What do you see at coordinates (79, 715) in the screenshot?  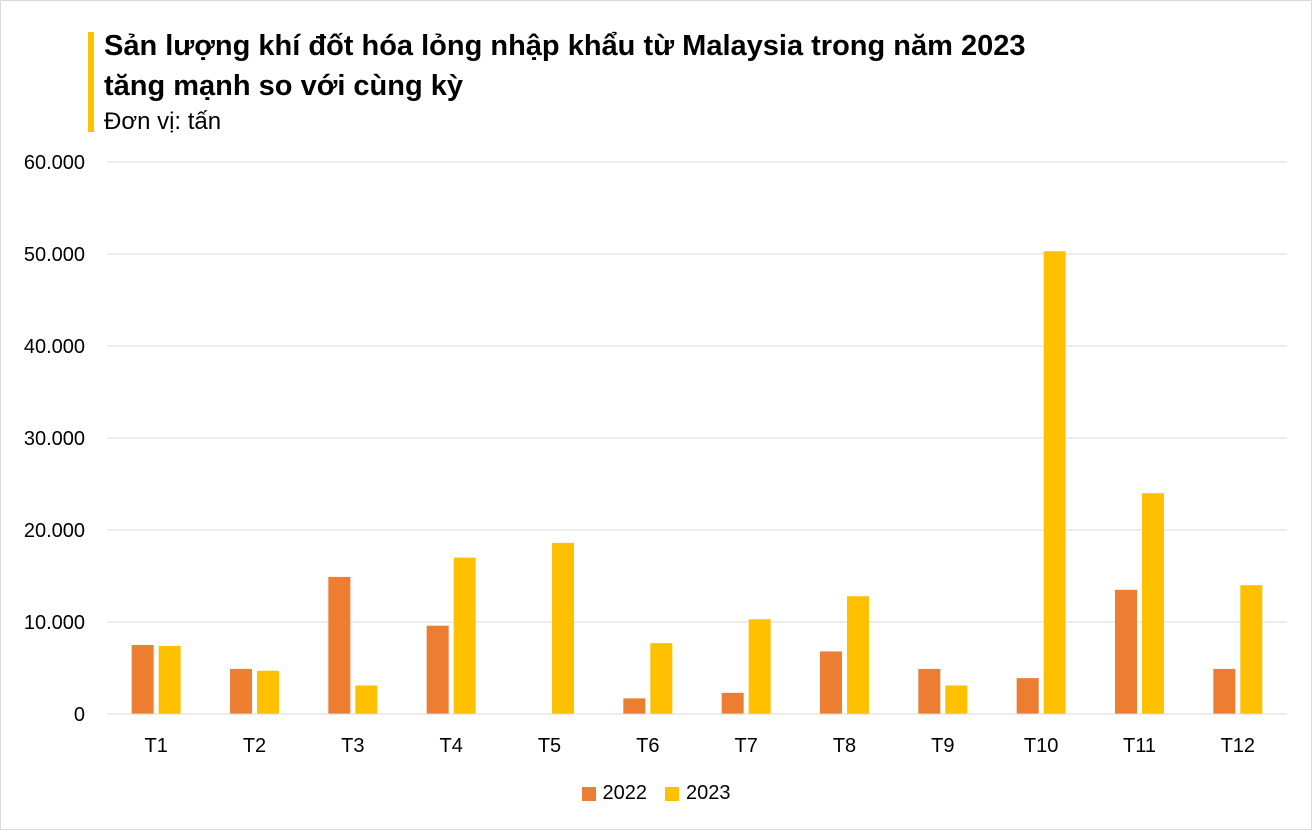 I see `y-tick-label: 0` at bounding box center [79, 715].